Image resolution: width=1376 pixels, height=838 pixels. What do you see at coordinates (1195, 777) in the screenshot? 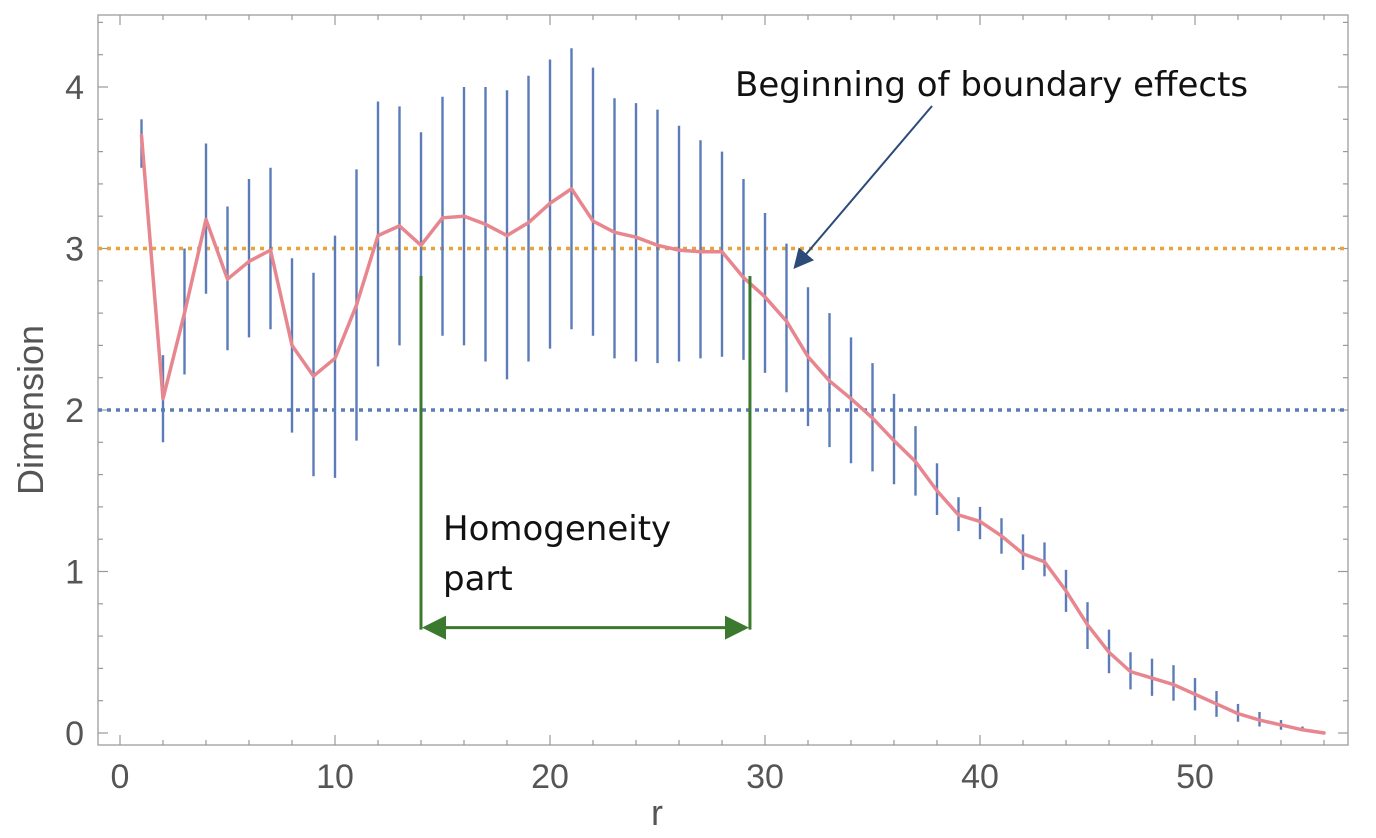
I see `x-tick-label: 50` at bounding box center [1195, 777].